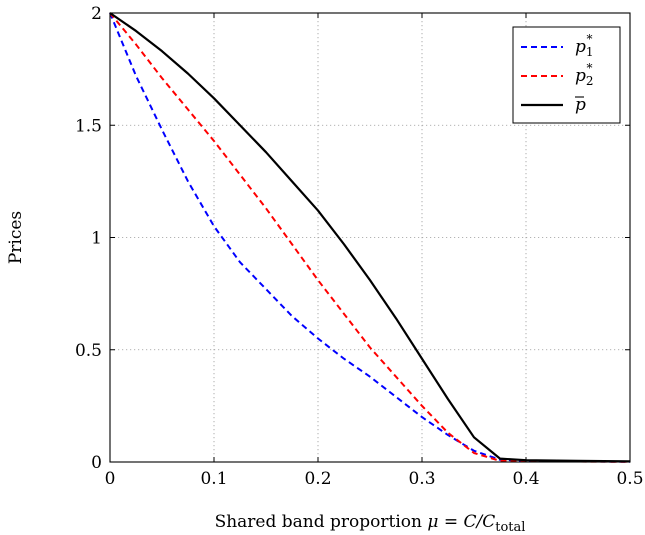  Describe the element at coordinates (88, 238) in the screenshot. I see `y-tick-labels: 0 0.5 1 1.5 2` at that location.